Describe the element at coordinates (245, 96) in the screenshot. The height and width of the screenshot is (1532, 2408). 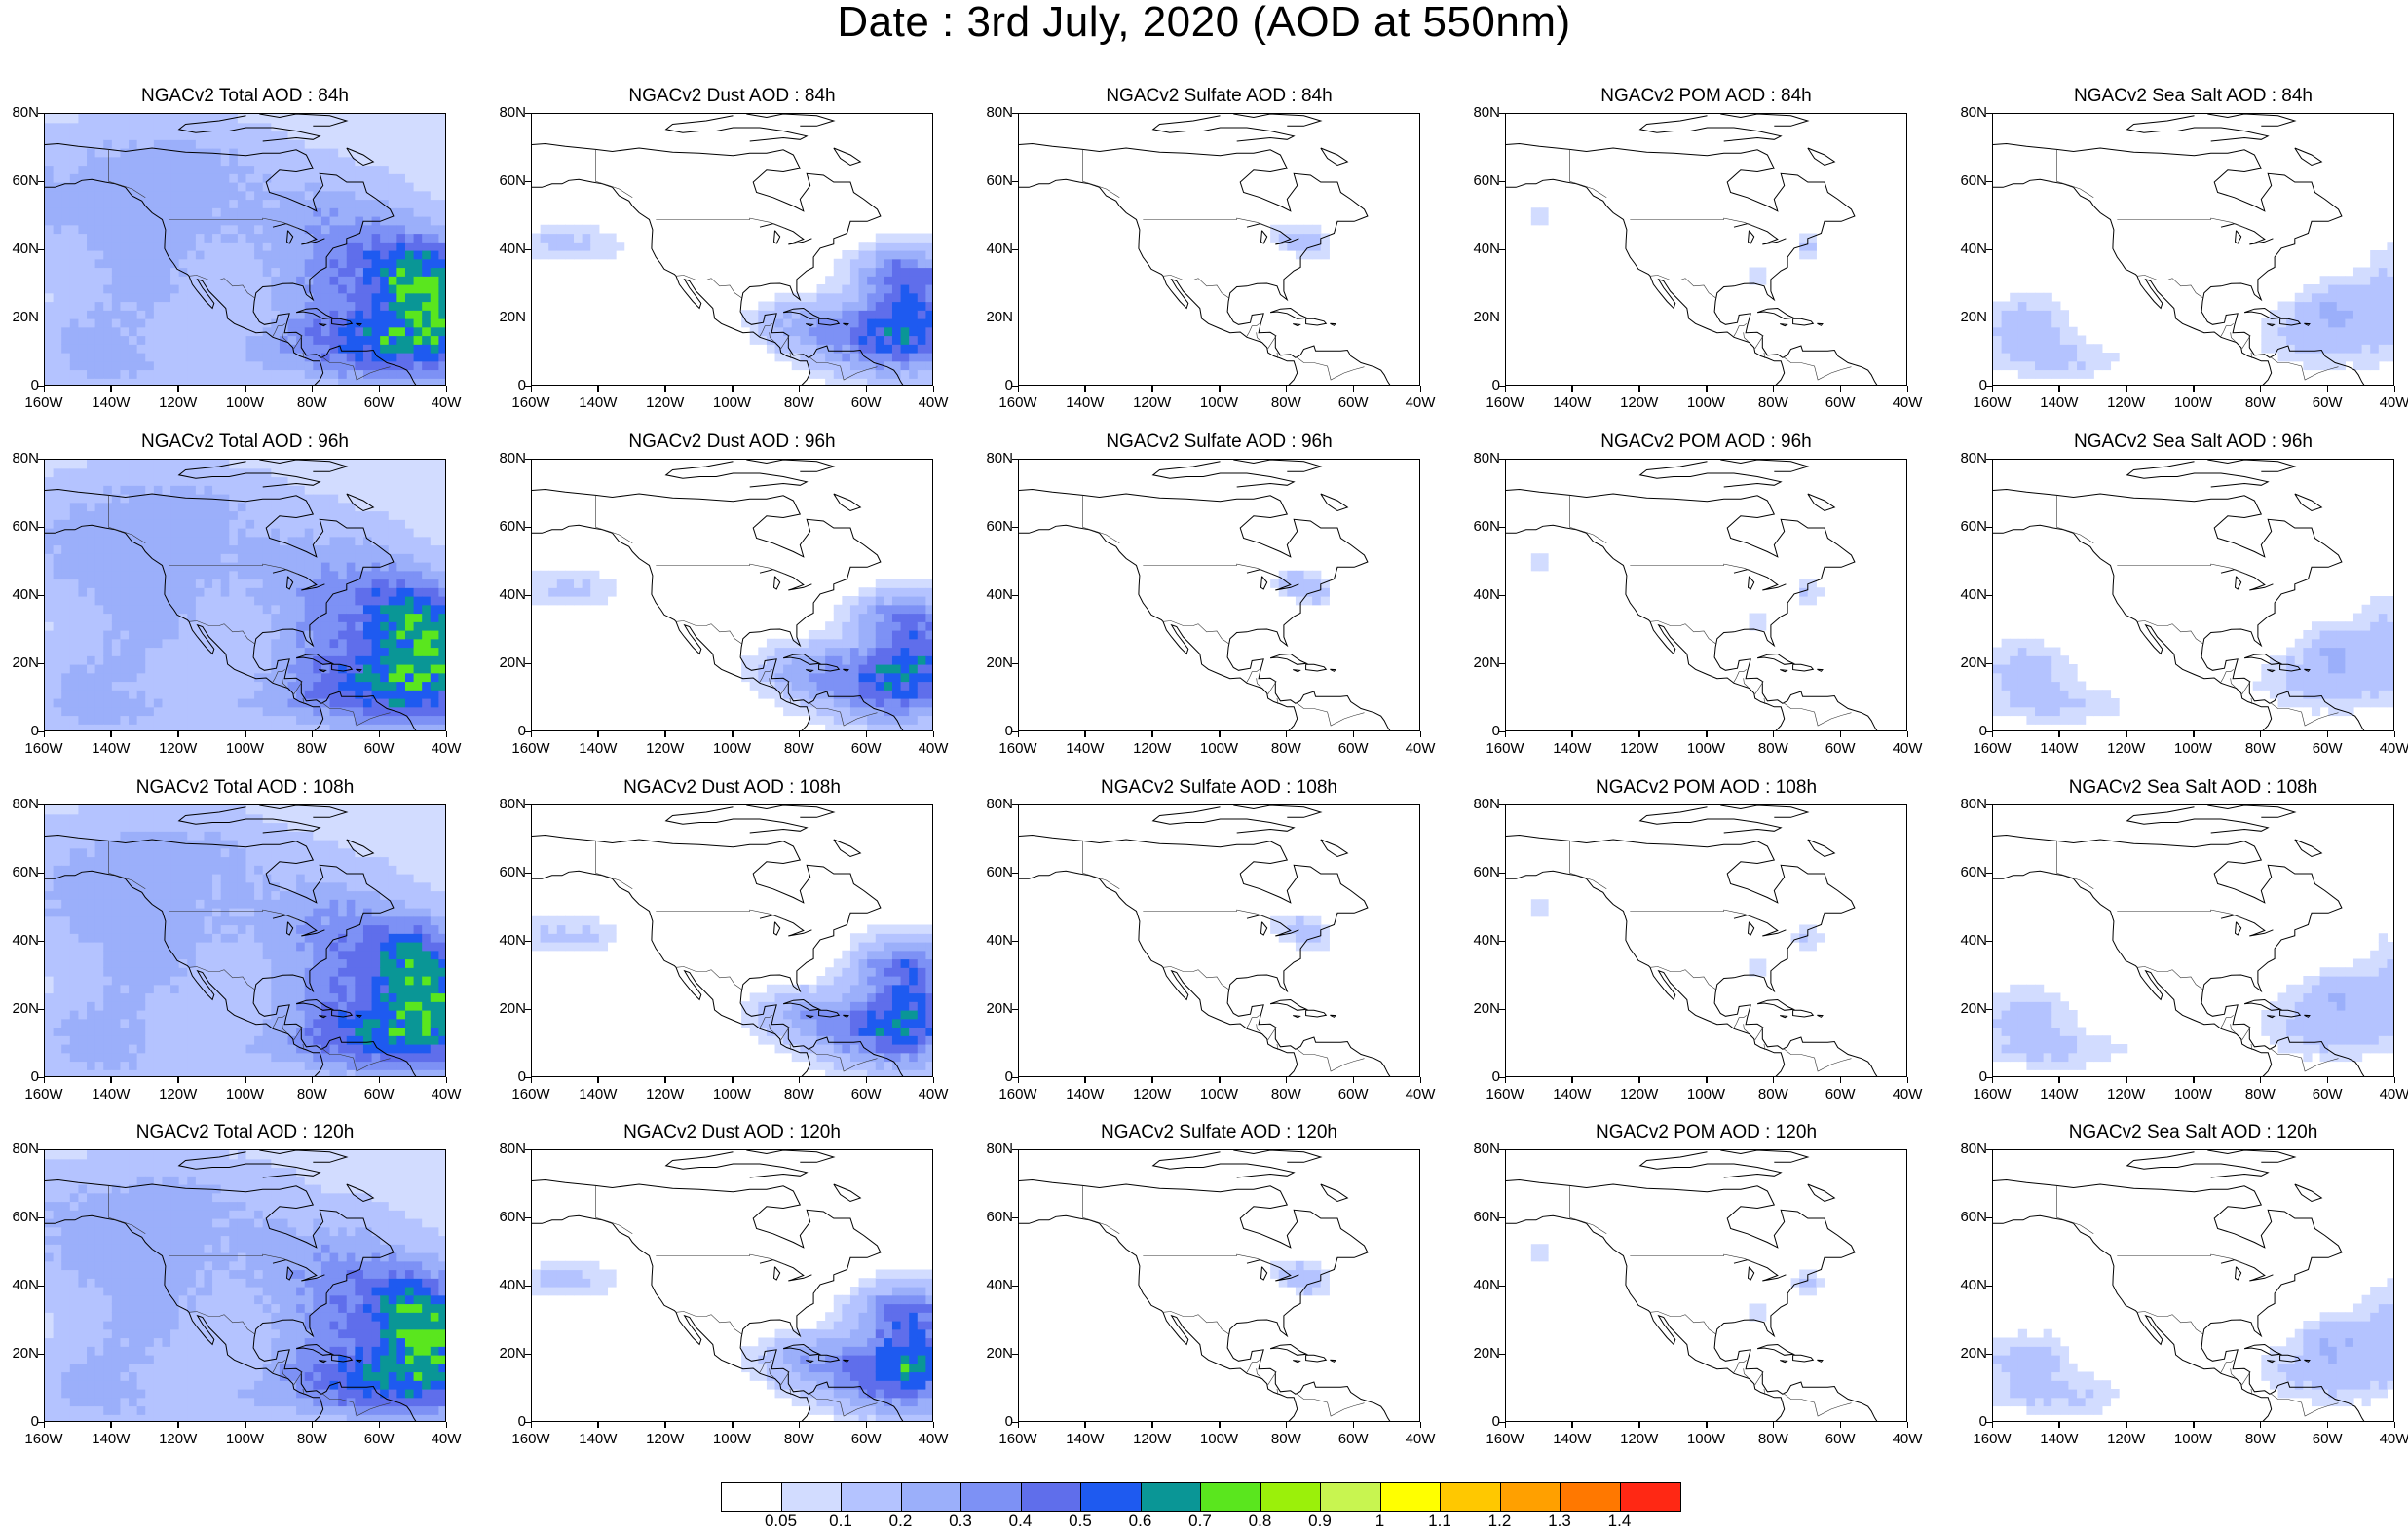
I see `panel-title: NGACv2 Total AOD : 84h` at that location.